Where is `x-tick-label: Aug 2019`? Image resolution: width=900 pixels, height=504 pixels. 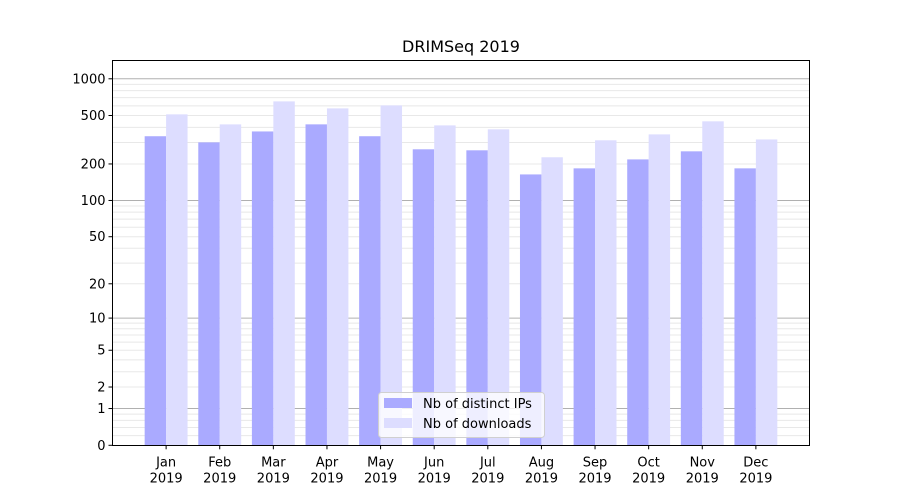 x-tick-label: Aug 2019 is located at coordinates (541, 470).